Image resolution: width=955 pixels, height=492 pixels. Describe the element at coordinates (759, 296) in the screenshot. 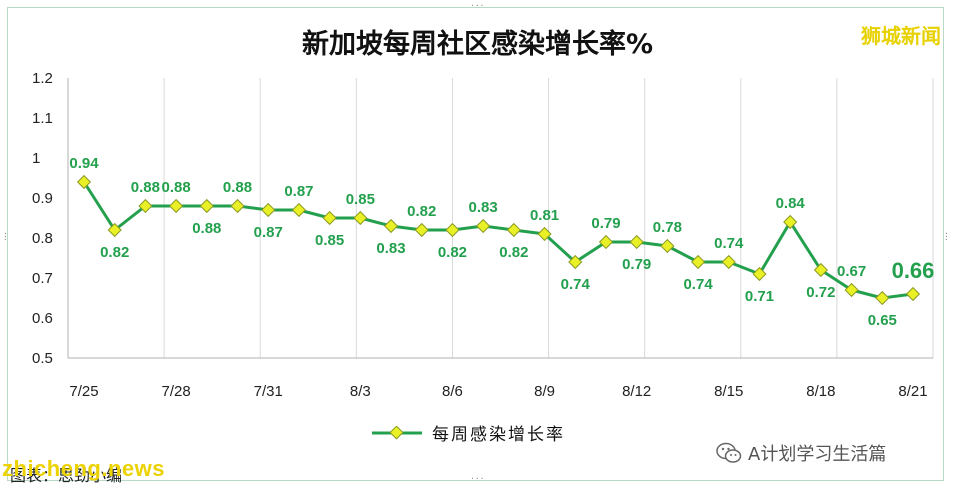

I see `data-label: 0.71` at that location.